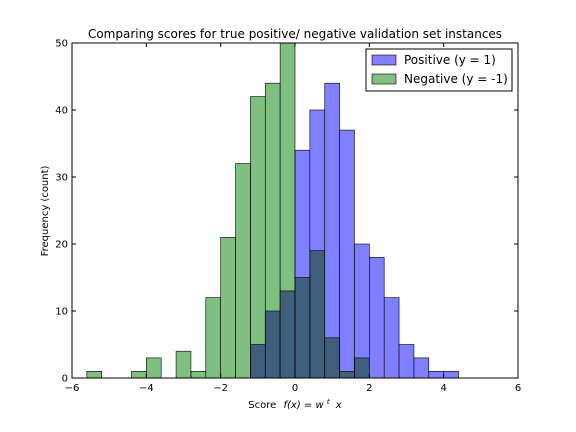 The image size is (576, 432). I want to click on y-tick-label-3: 30, so click(61, 178).